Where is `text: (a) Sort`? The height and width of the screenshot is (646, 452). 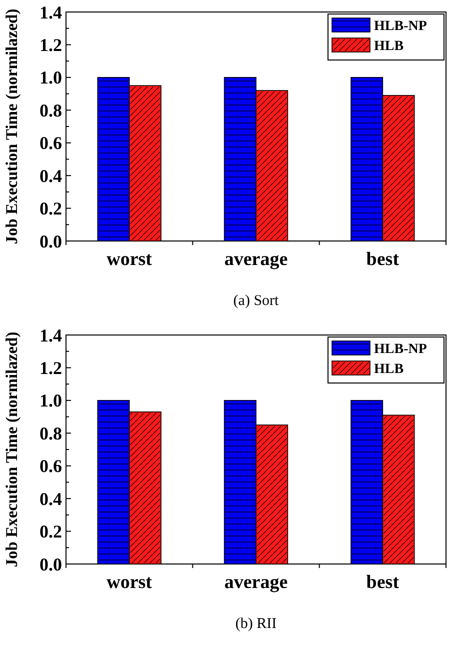
text: (a) Sort is located at coordinates (256, 301).